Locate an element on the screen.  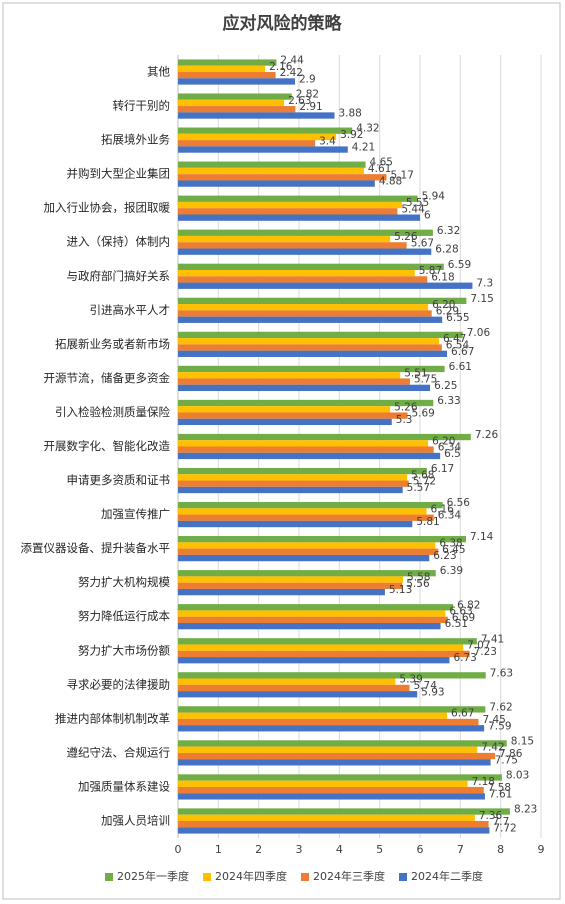
category-label: 其他 is located at coordinates (158, 72).